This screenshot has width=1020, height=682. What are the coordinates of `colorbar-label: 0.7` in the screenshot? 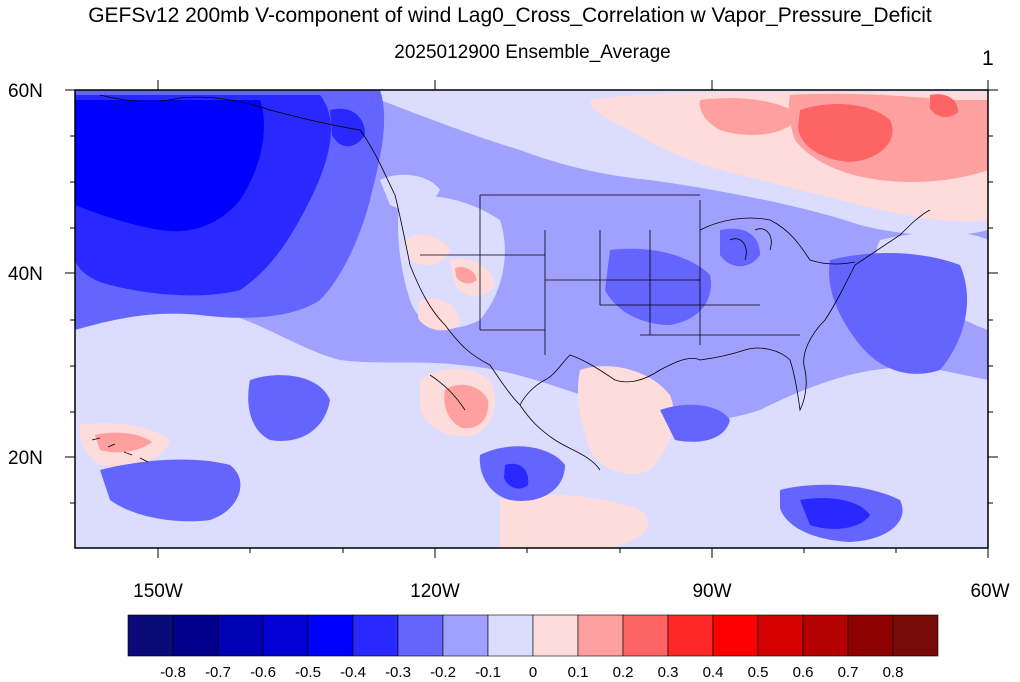 It's located at (848, 672).